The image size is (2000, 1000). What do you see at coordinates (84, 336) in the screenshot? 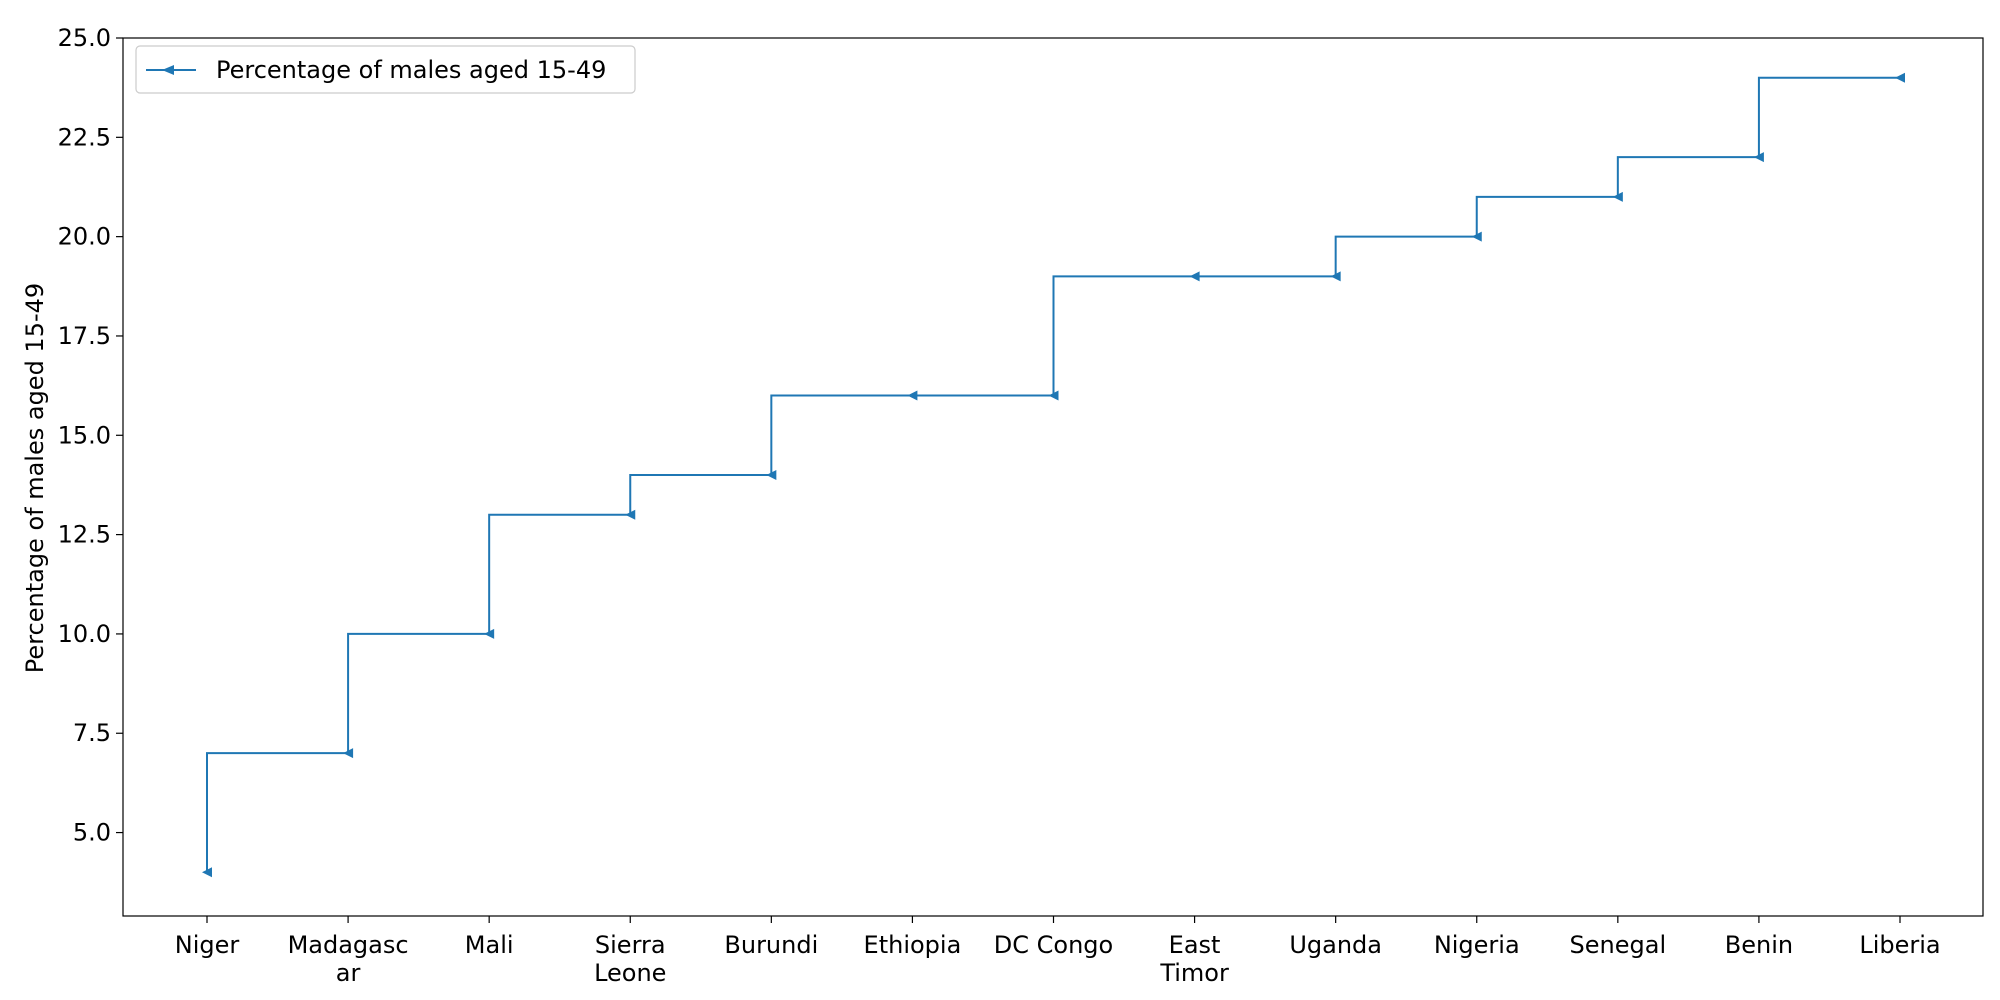
I see `y-tick-label: 17.5` at bounding box center [84, 336].